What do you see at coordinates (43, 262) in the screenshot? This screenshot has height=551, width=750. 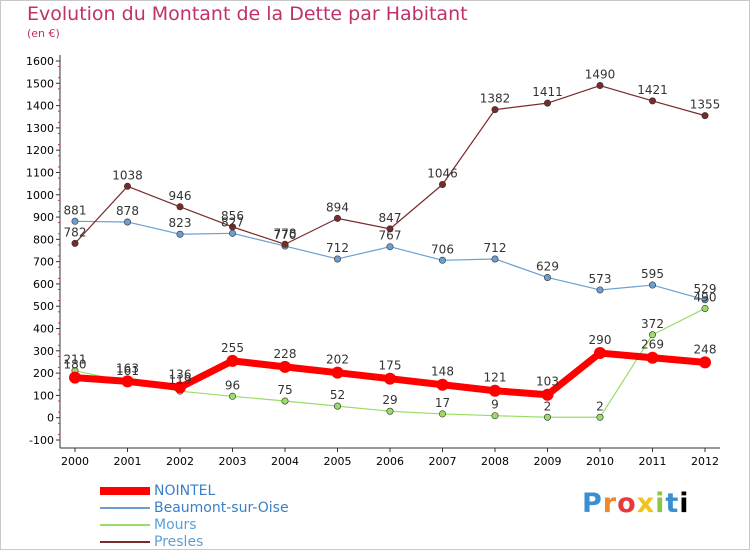 I see `y-tick-label: 700` at bounding box center [43, 262].